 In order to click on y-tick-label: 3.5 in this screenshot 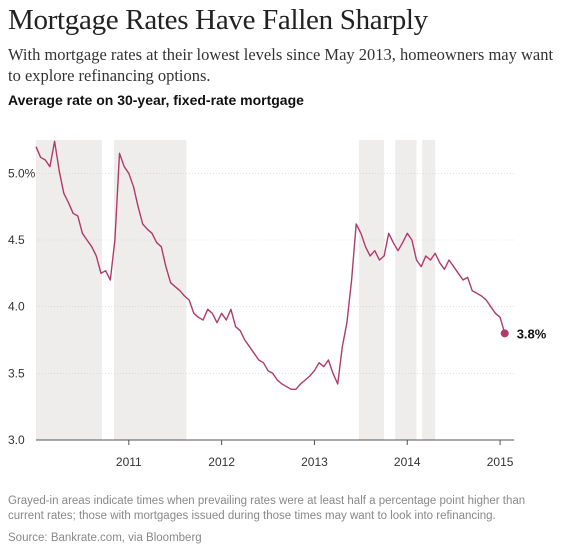, I will do `click(16, 373)`.